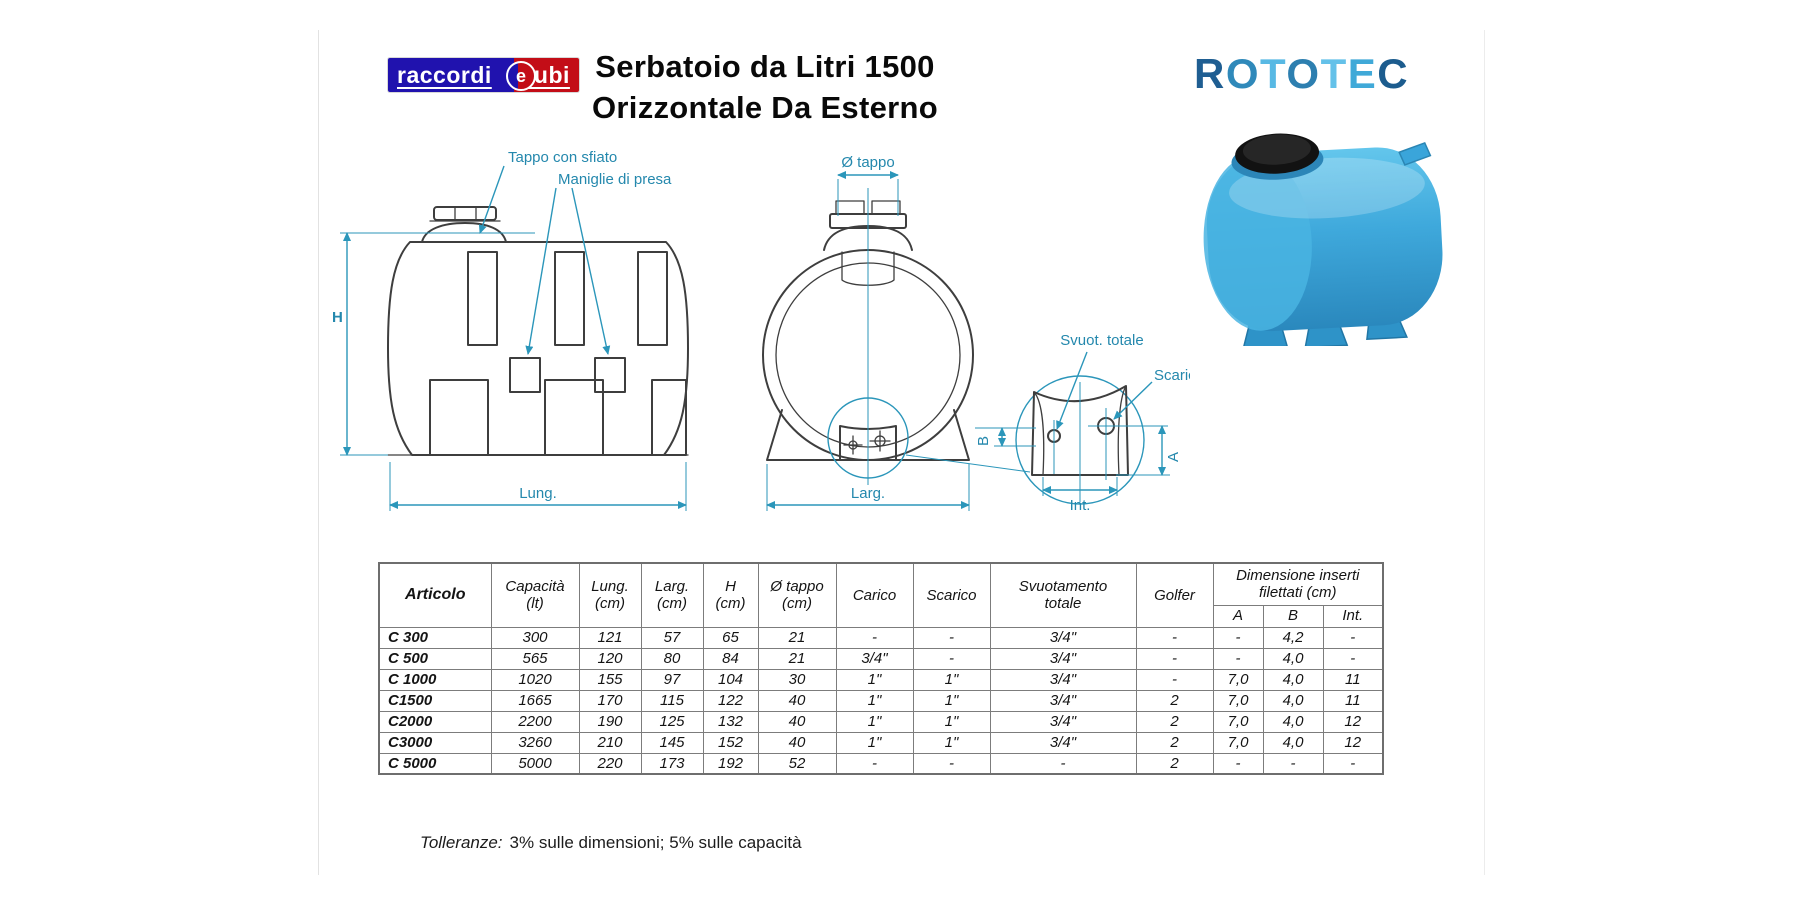 The height and width of the screenshot is (900, 1800). I want to click on table-row-1: C 500 565 120 80 84 21 3/4" -3/4" - -4,0-, so click(881, 658).